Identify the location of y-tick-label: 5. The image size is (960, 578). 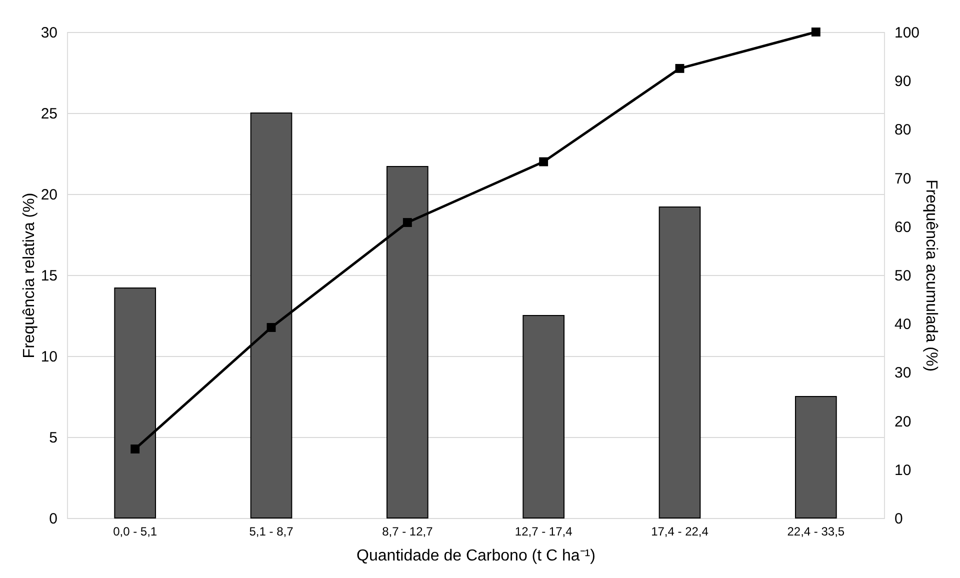
(53, 438).